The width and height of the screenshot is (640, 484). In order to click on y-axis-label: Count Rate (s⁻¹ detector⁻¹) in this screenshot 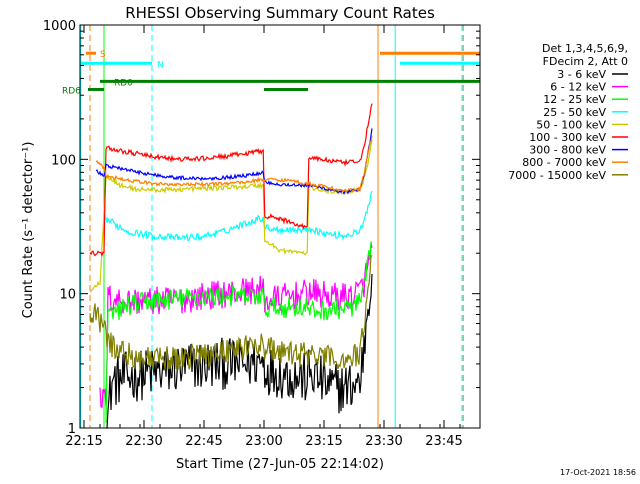, I will do `click(28, 230)`.